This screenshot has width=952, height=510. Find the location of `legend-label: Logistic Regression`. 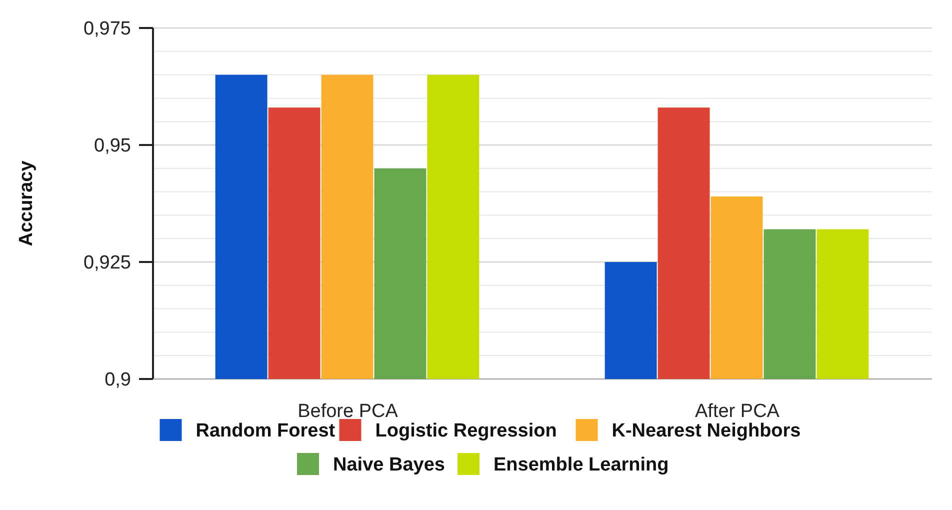

legend-label: Logistic Regression is located at coordinates (466, 431).